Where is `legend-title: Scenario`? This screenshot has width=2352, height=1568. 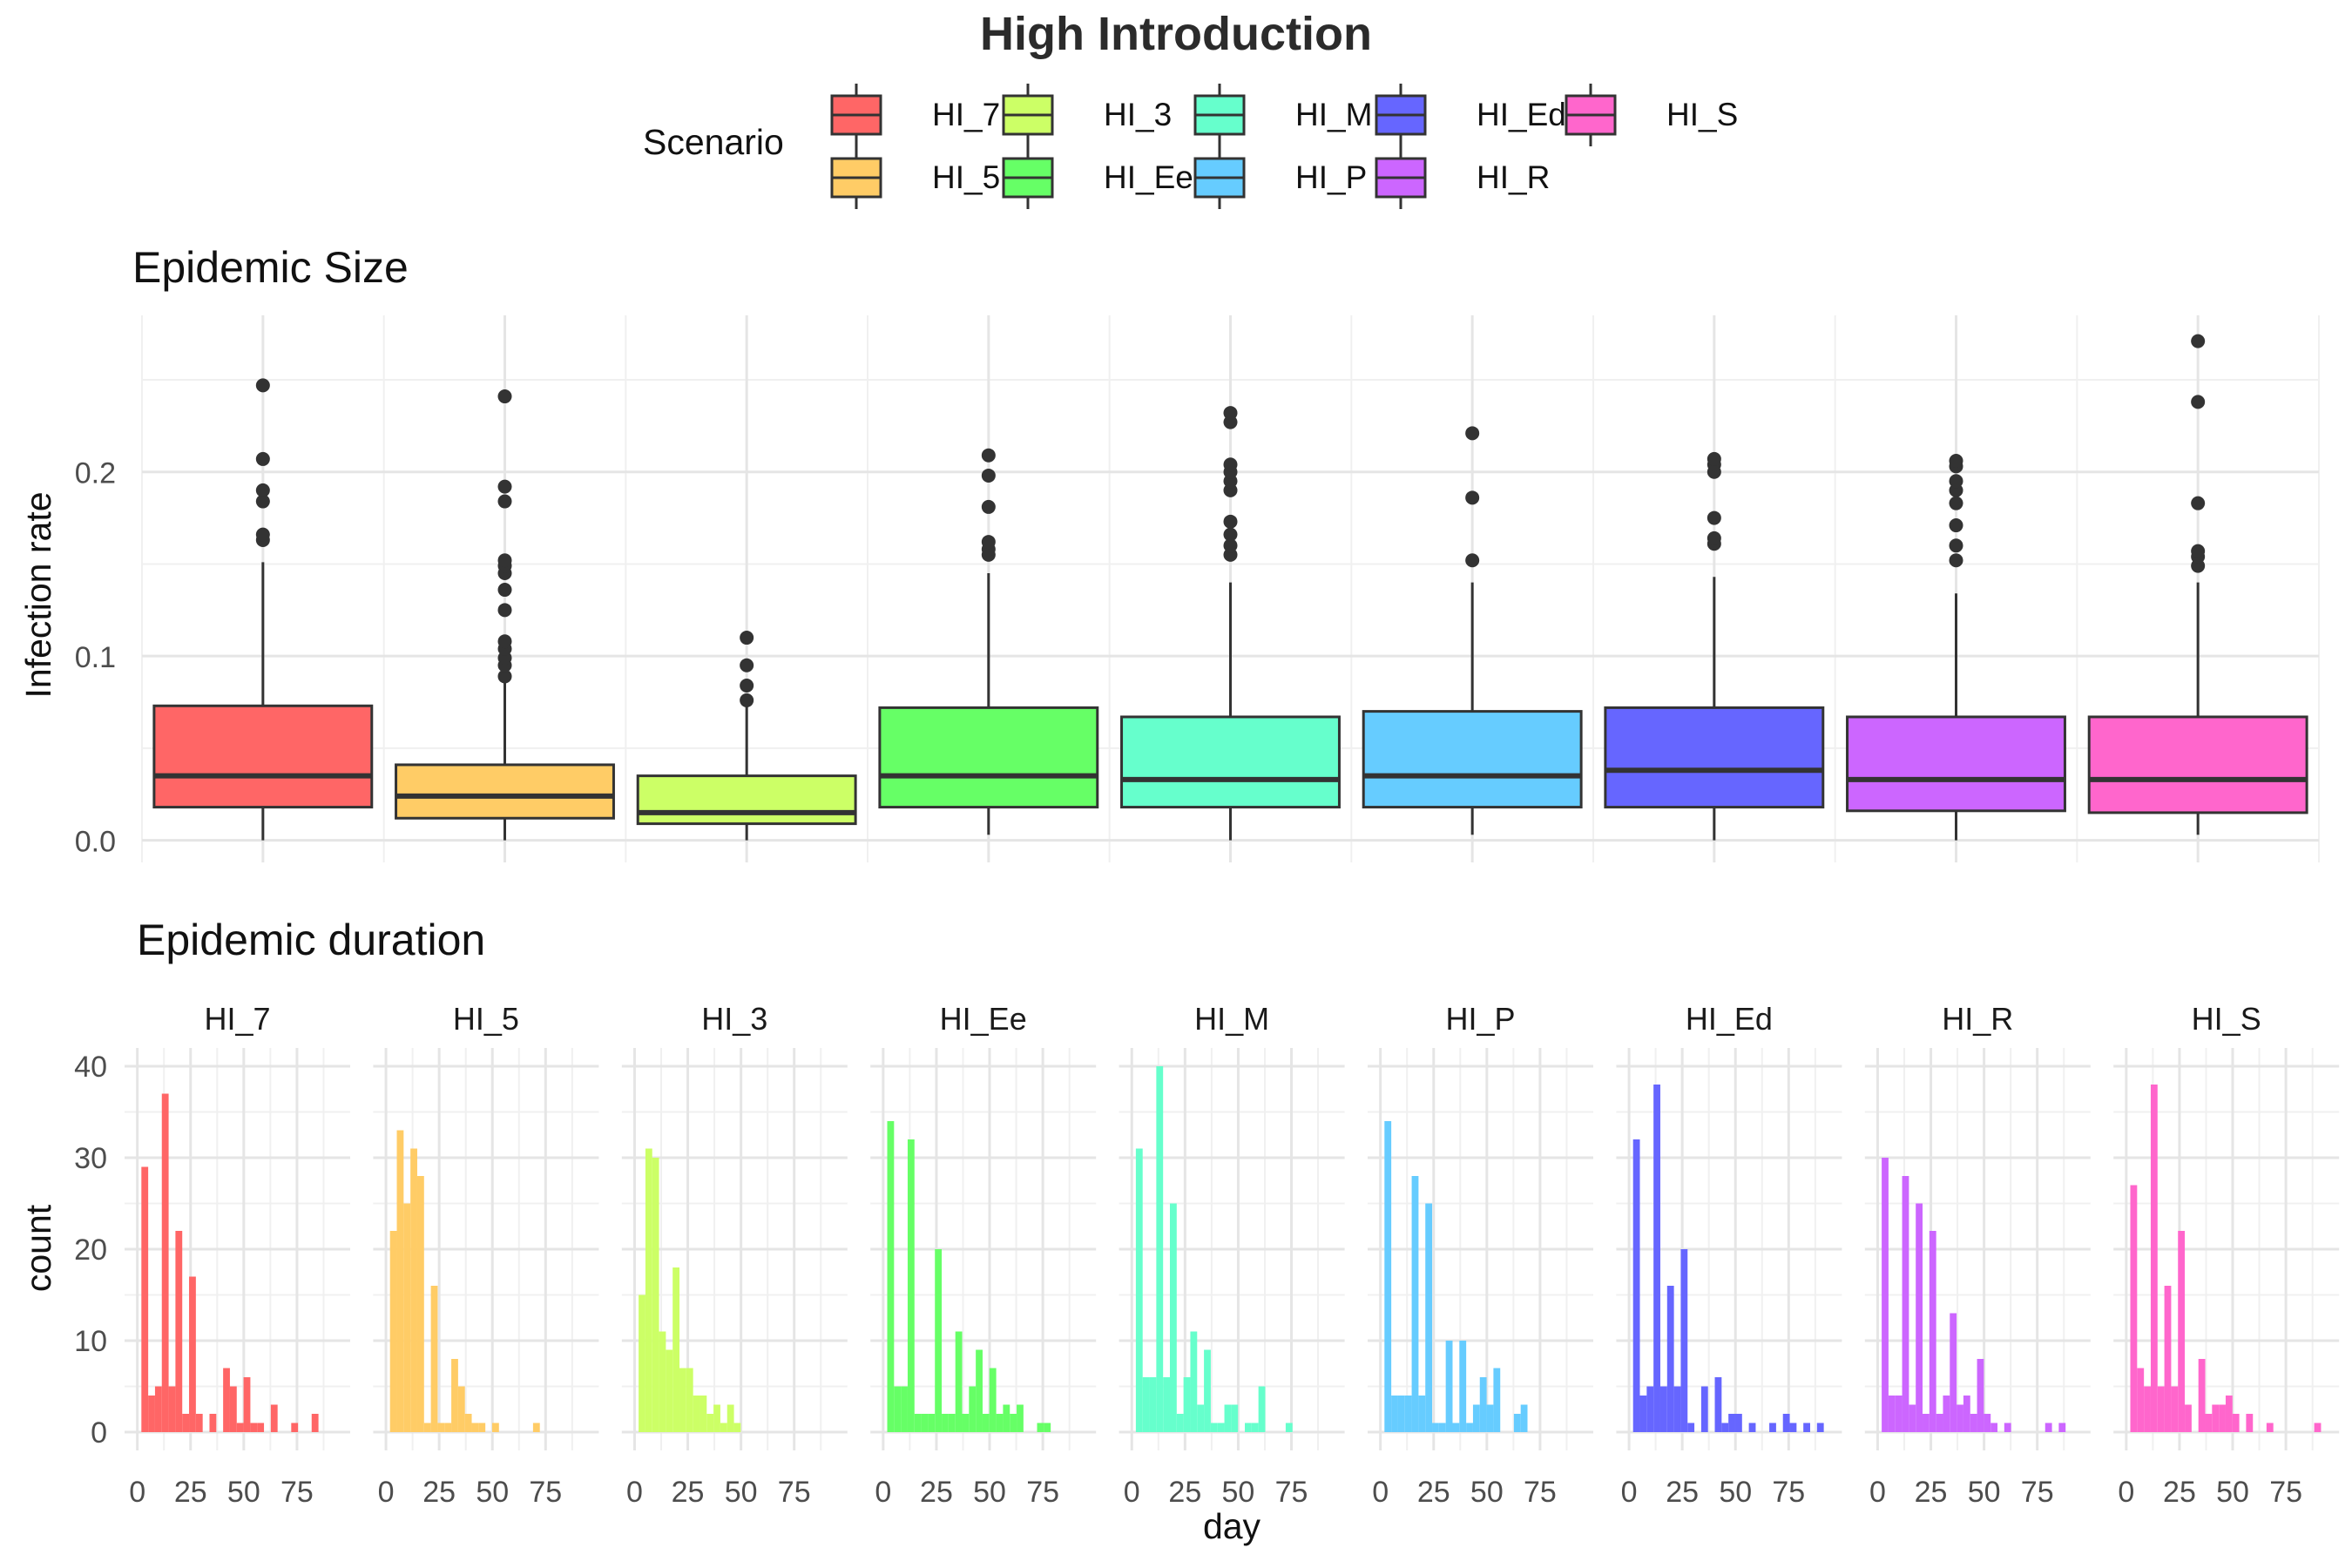
legend-title: Scenario is located at coordinates (713, 142).